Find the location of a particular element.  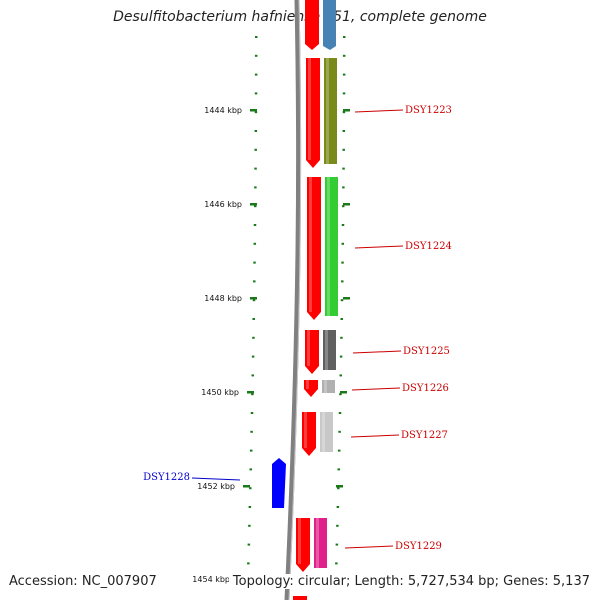

gene-dsy1229: DSY1229 is located at coordinates (369, 545).